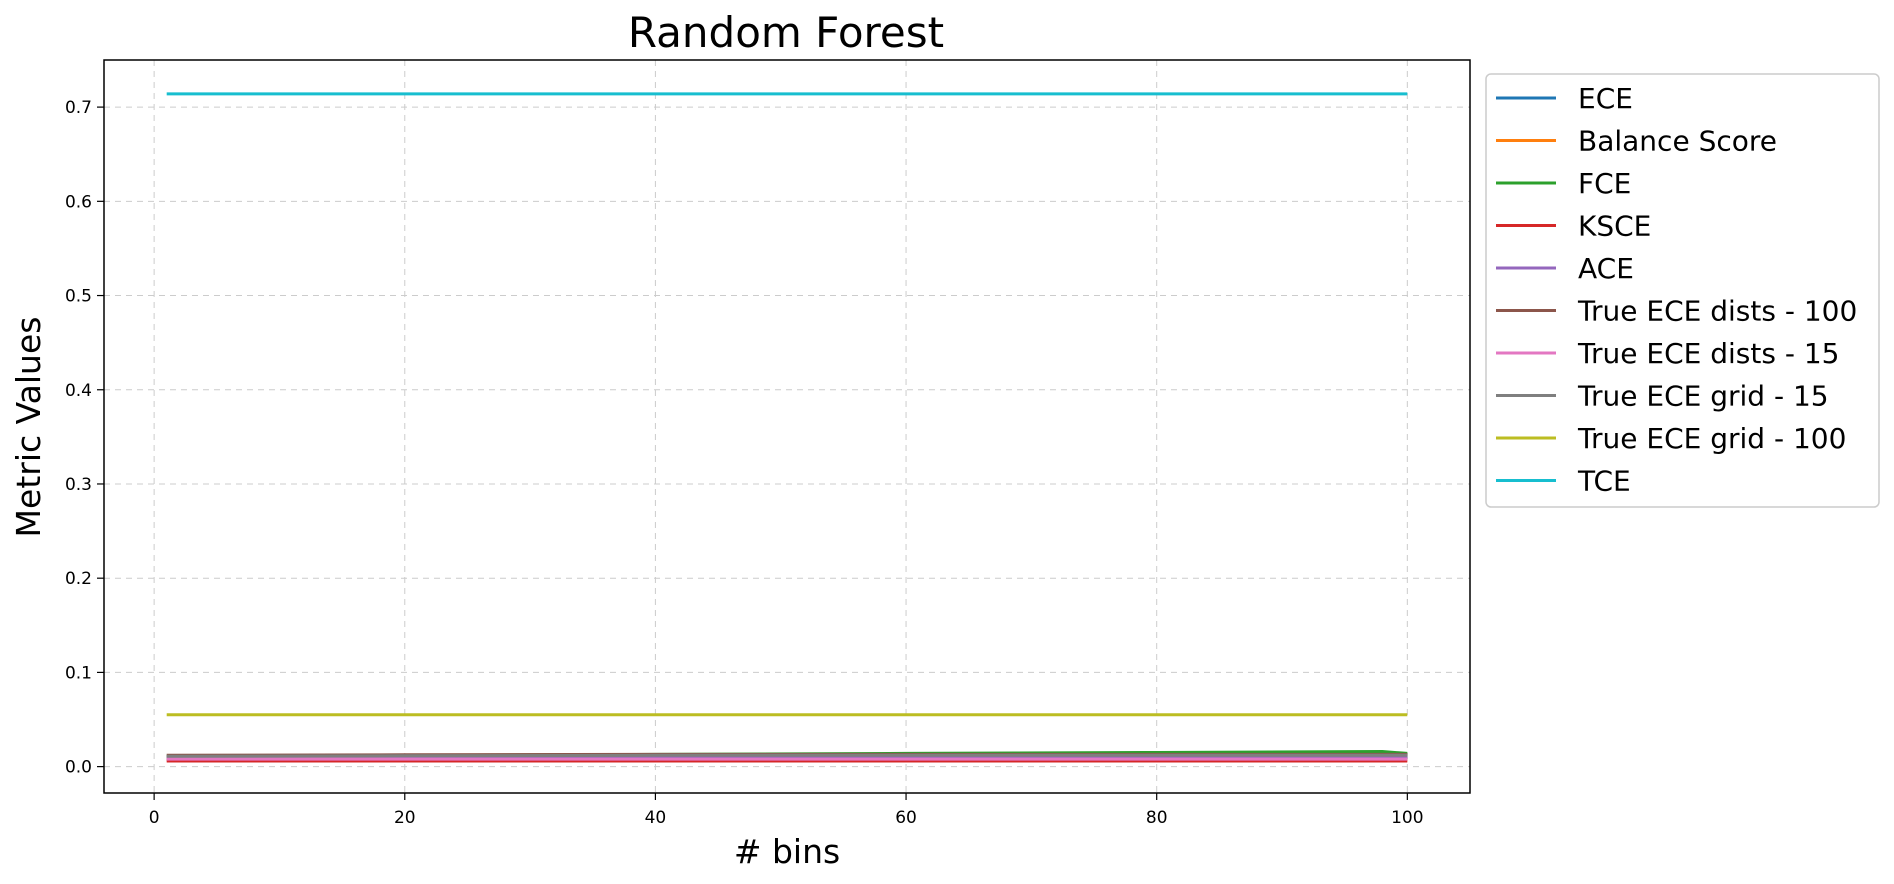 The height and width of the screenshot is (884, 1894). Describe the element at coordinates (1604, 481) in the screenshot. I see `legend-label-tce: TCE` at that location.